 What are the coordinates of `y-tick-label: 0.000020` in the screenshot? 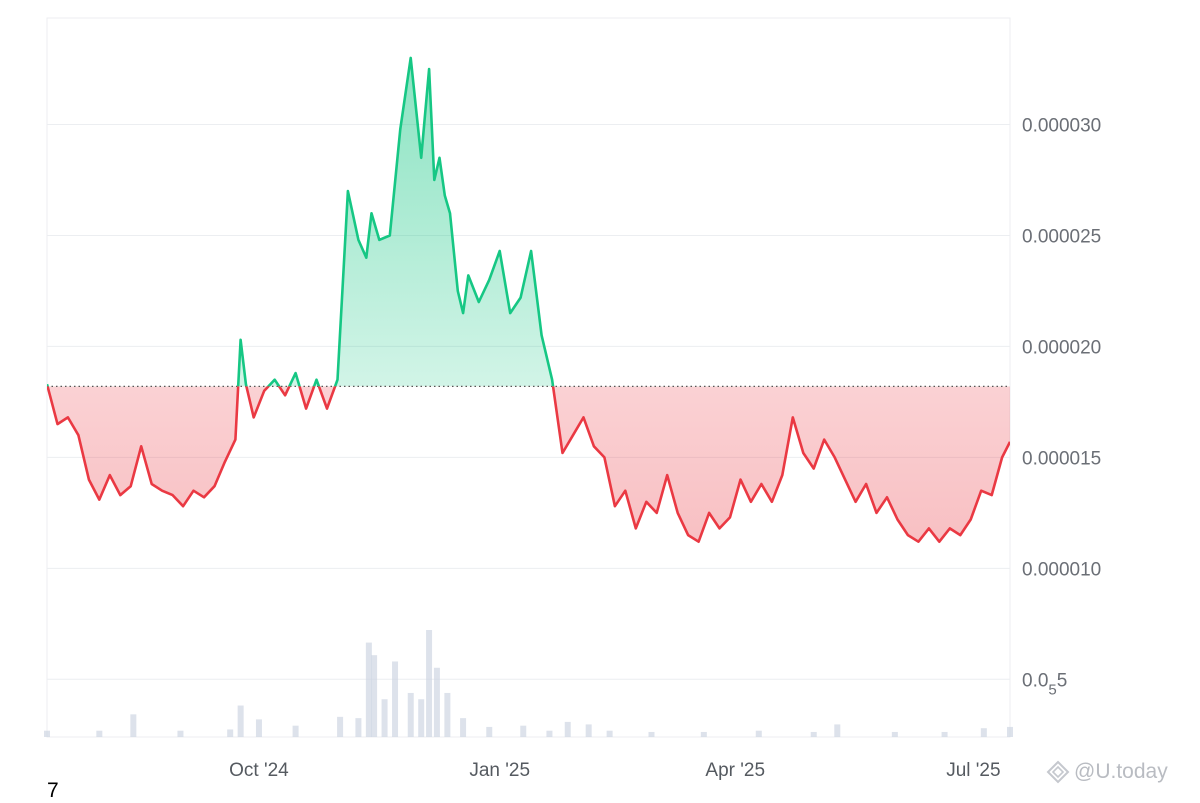 It's located at (1061, 347).